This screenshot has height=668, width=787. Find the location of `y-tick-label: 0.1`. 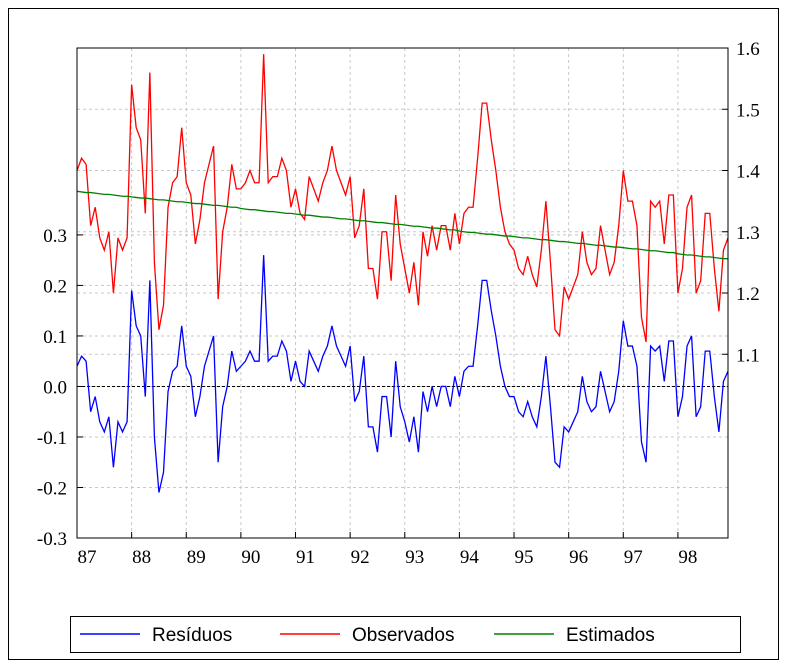

y-tick-label: 0.1 is located at coordinates (55, 337).